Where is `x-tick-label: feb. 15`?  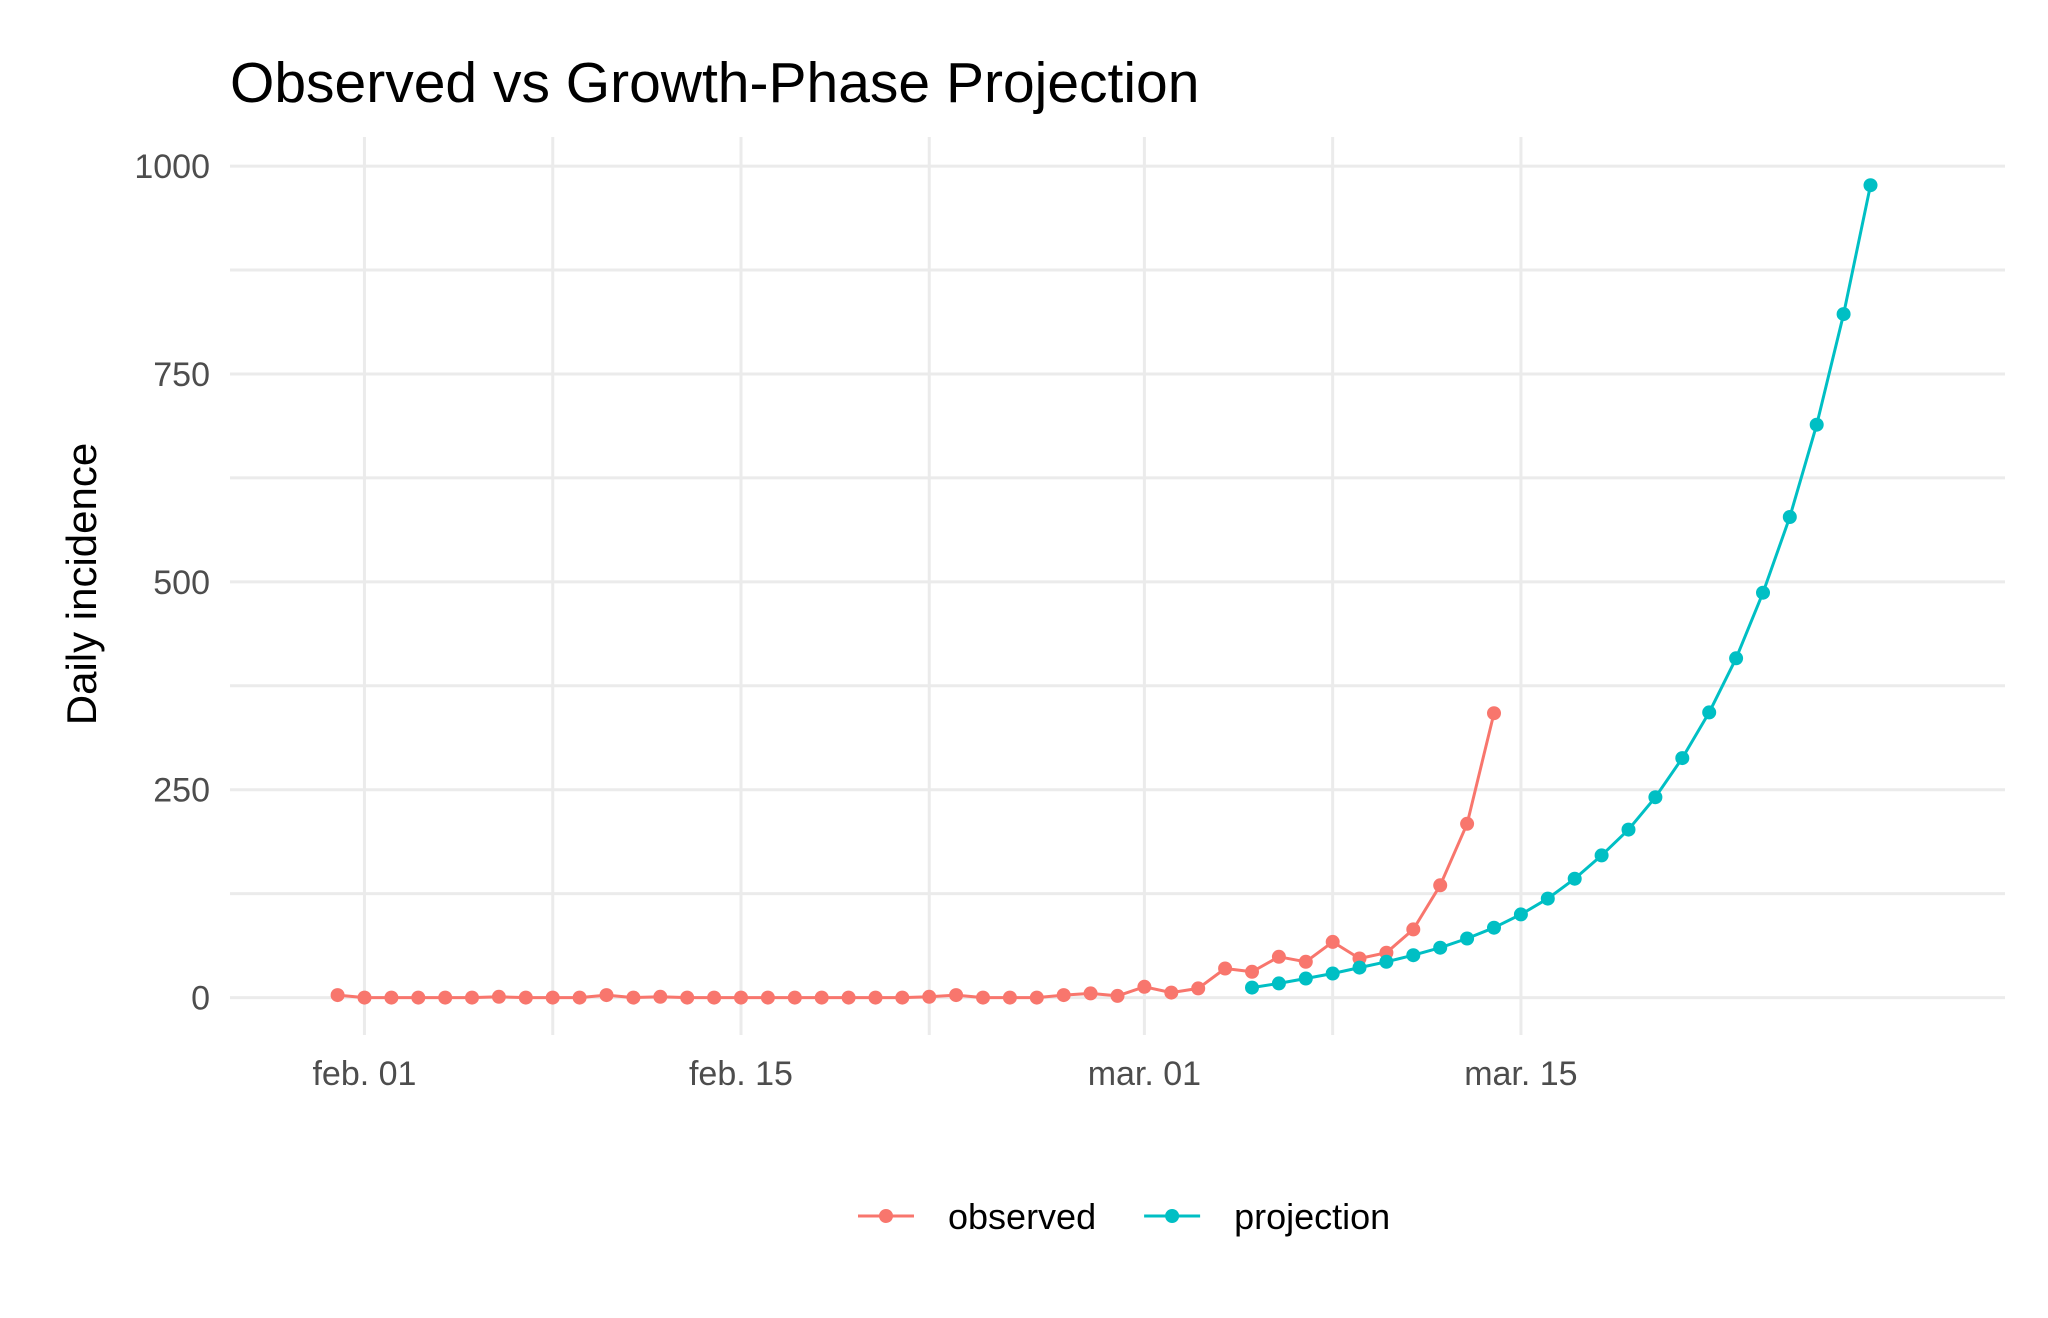 x-tick-label: feb. 15 is located at coordinates (741, 1074).